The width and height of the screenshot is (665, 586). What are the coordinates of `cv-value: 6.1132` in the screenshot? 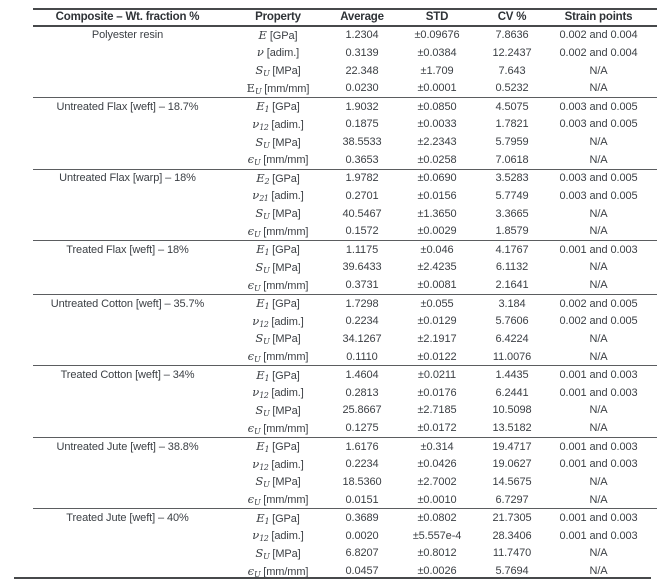 It's located at (512, 267).